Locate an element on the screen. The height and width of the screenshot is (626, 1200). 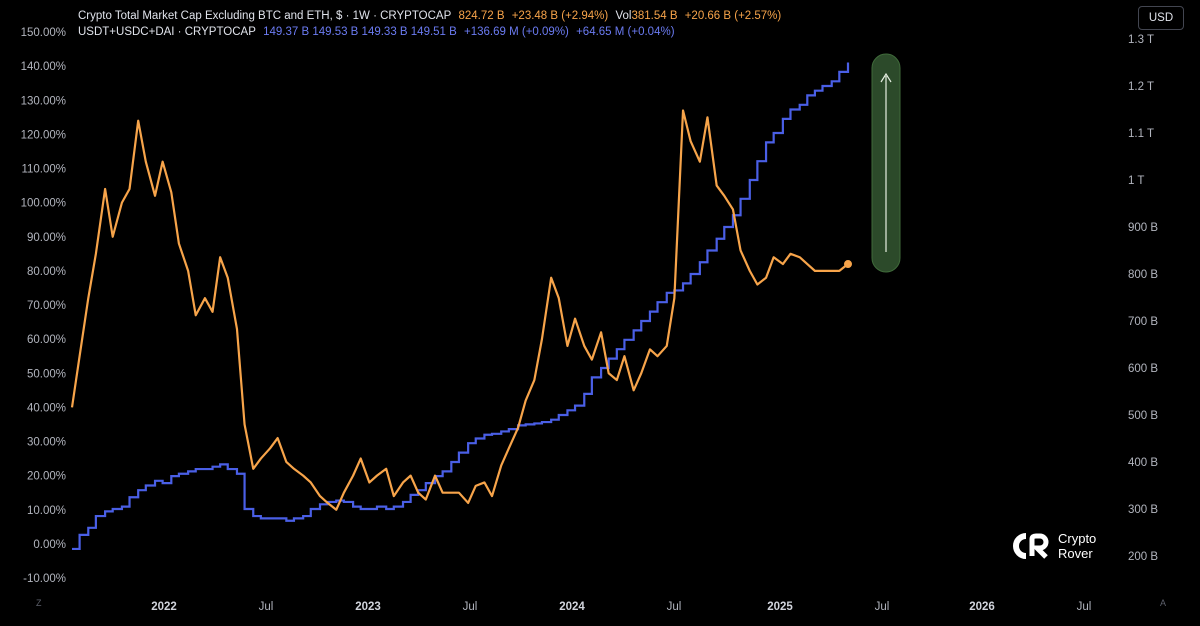
left-tick-label: 30.00% is located at coordinates (46, 443).